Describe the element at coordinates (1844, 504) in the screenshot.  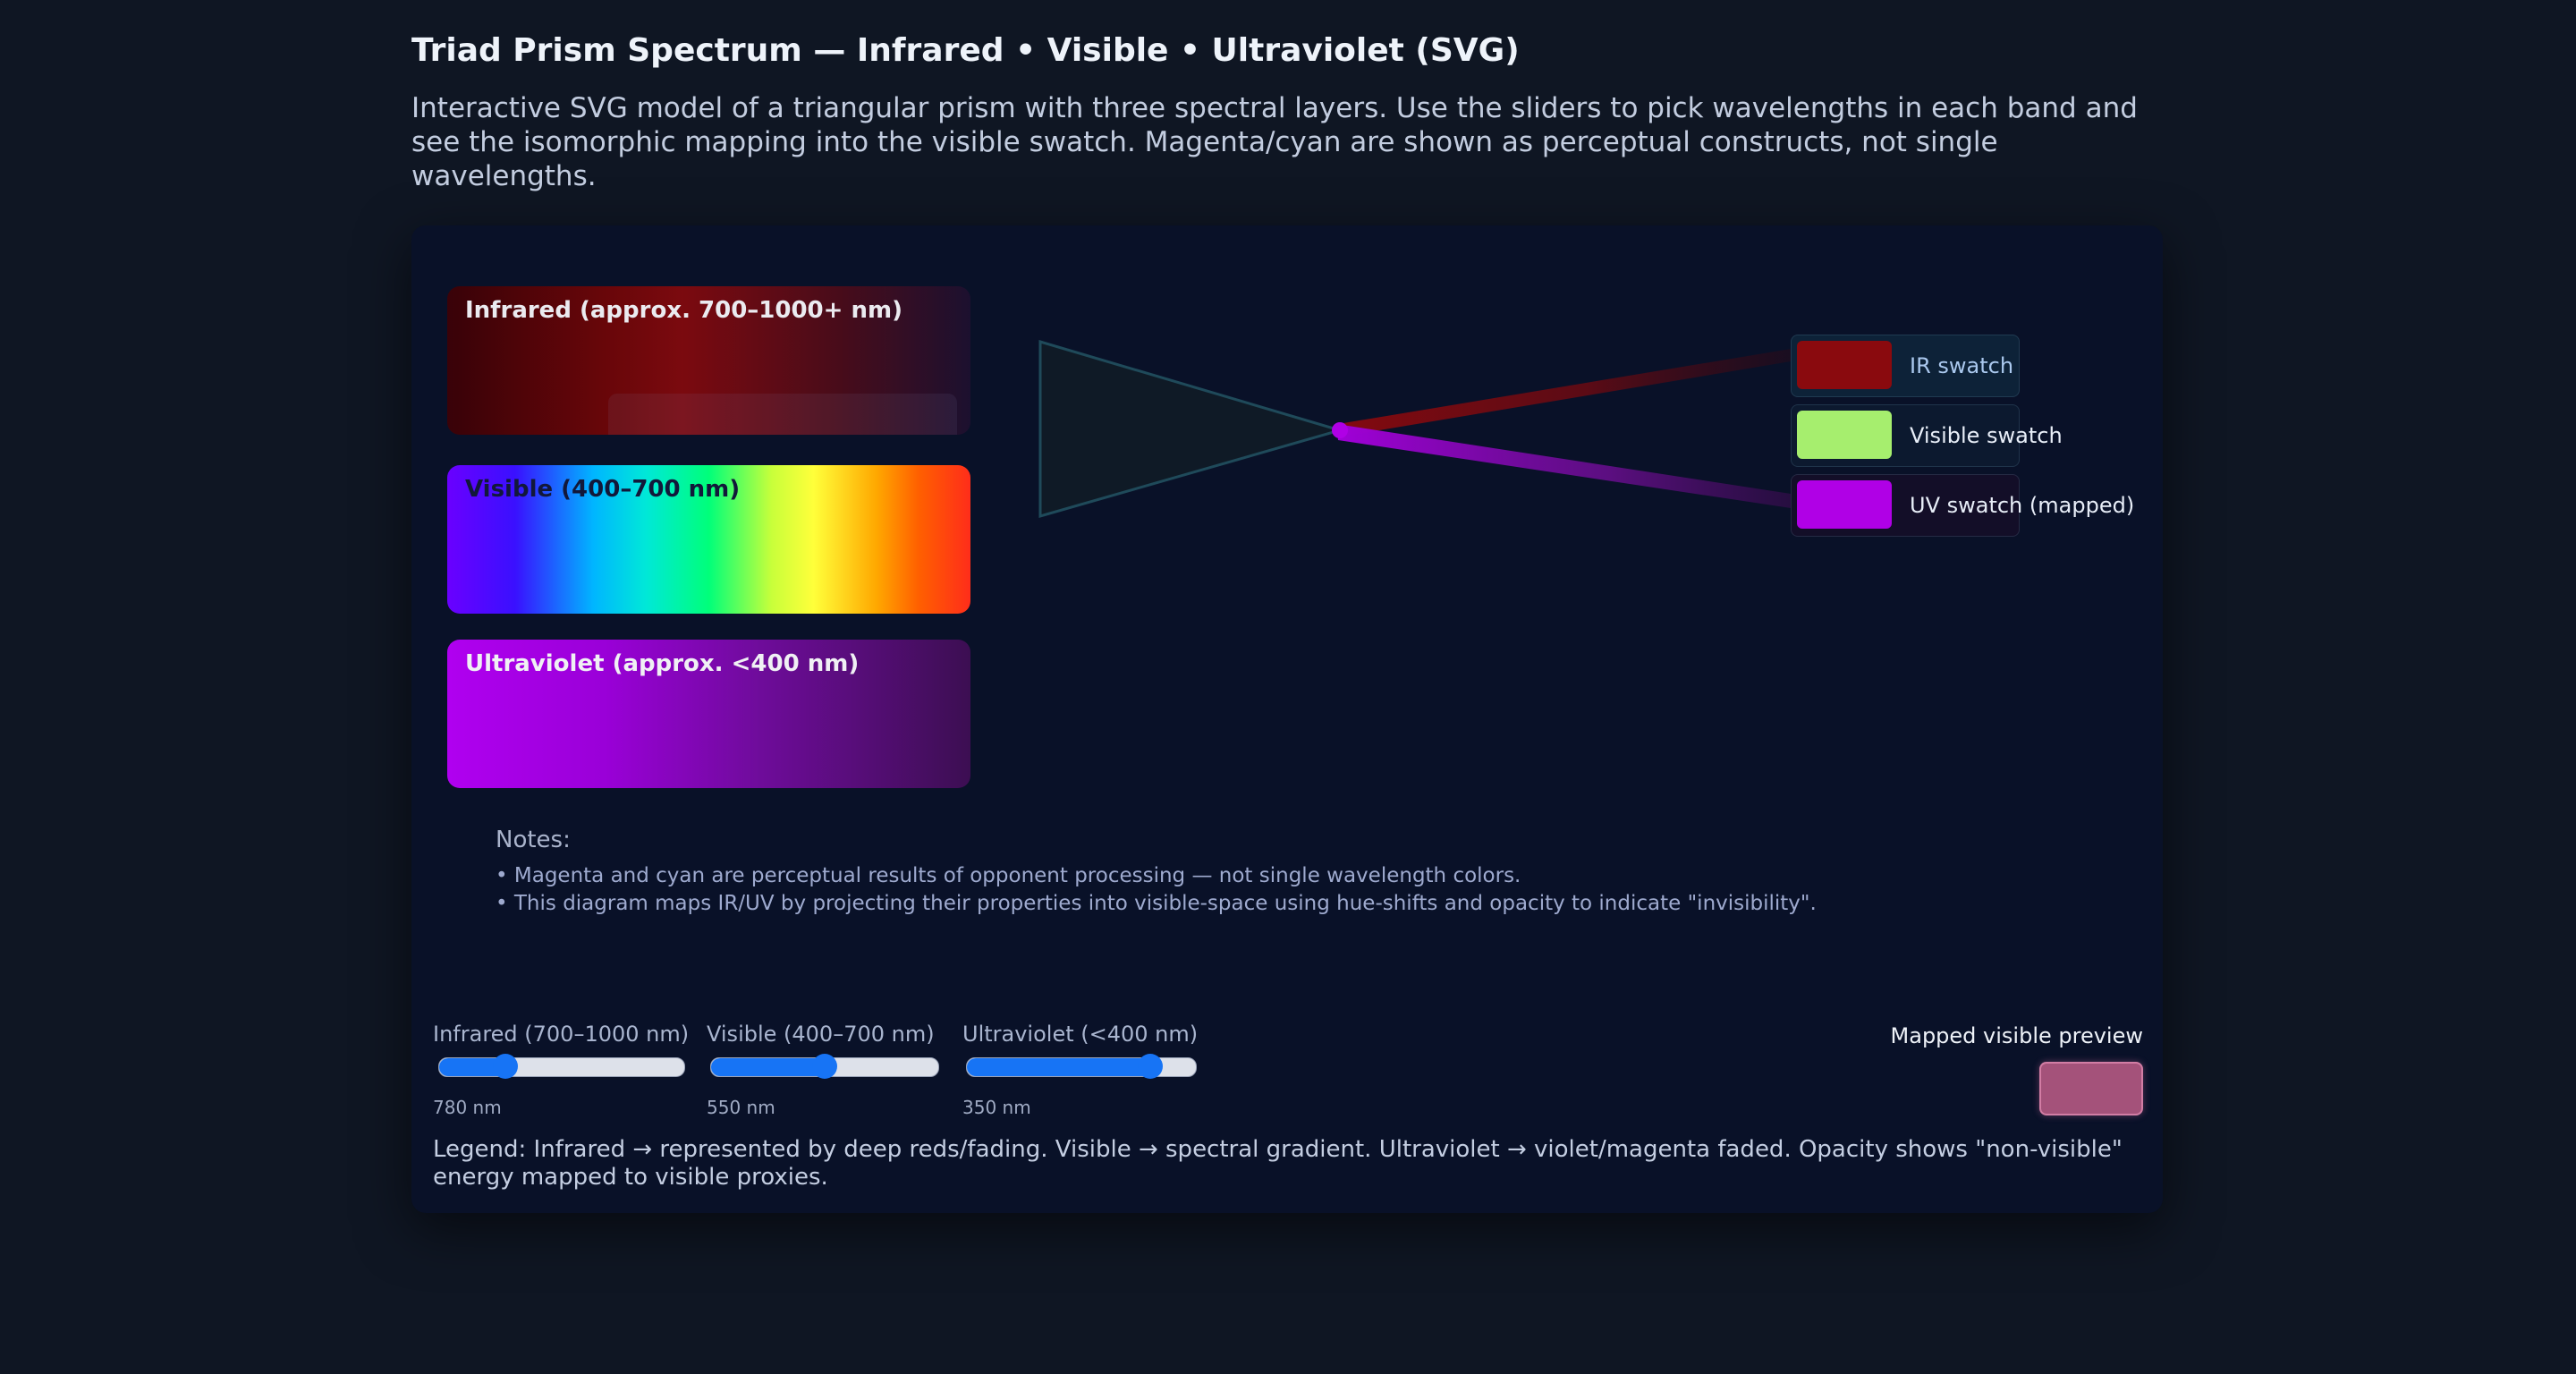
I see `uv-swatch` at that location.